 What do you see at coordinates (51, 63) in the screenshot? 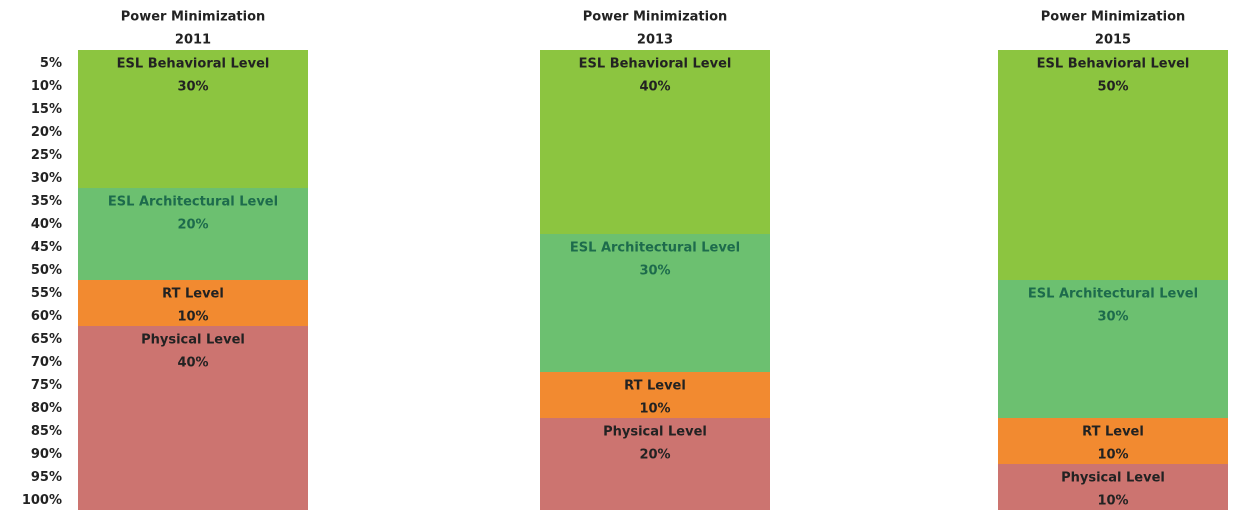
I see `y-tick-label: 5%` at bounding box center [51, 63].